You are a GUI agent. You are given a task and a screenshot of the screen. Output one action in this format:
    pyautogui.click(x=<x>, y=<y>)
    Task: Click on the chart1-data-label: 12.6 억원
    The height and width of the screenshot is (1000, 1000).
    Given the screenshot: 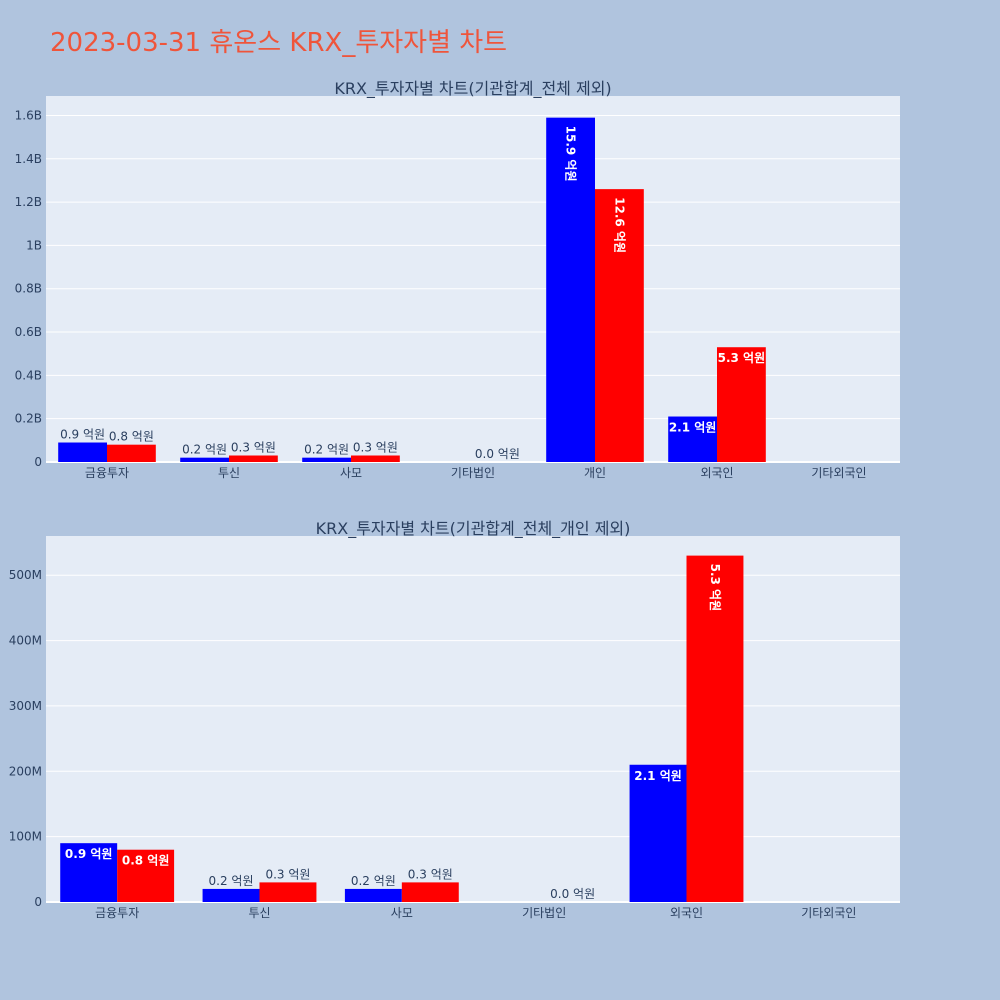 What is the action you would take?
    pyautogui.click(x=619, y=225)
    